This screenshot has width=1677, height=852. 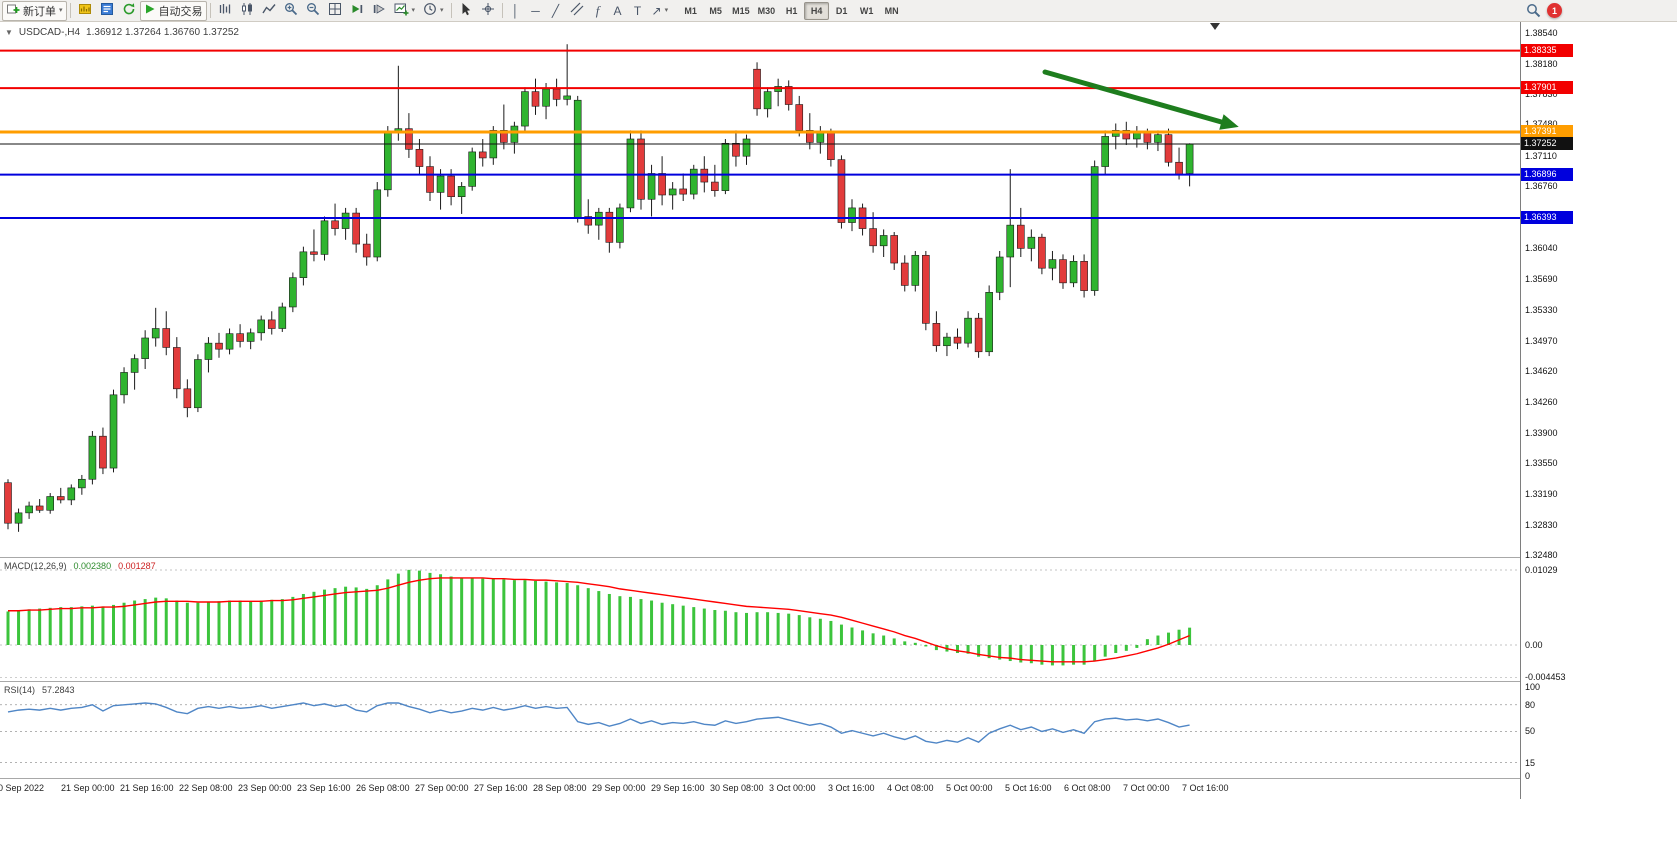 I want to click on zoom-in-button, so click(x=291, y=11).